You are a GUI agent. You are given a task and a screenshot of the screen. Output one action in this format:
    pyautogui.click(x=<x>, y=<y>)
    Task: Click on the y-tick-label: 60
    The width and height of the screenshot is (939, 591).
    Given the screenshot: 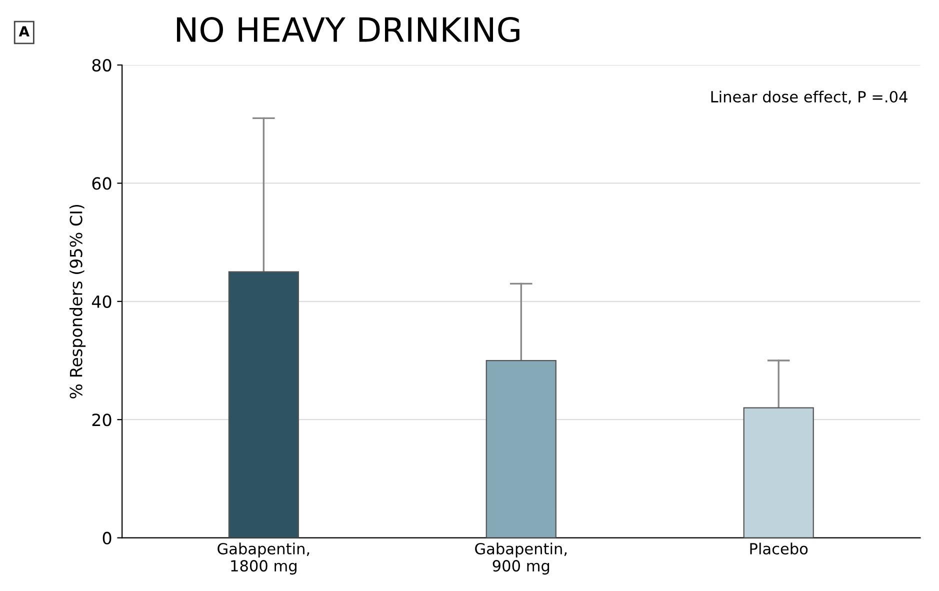 What is the action you would take?
    pyautogui.click(x=102, y=183)
    